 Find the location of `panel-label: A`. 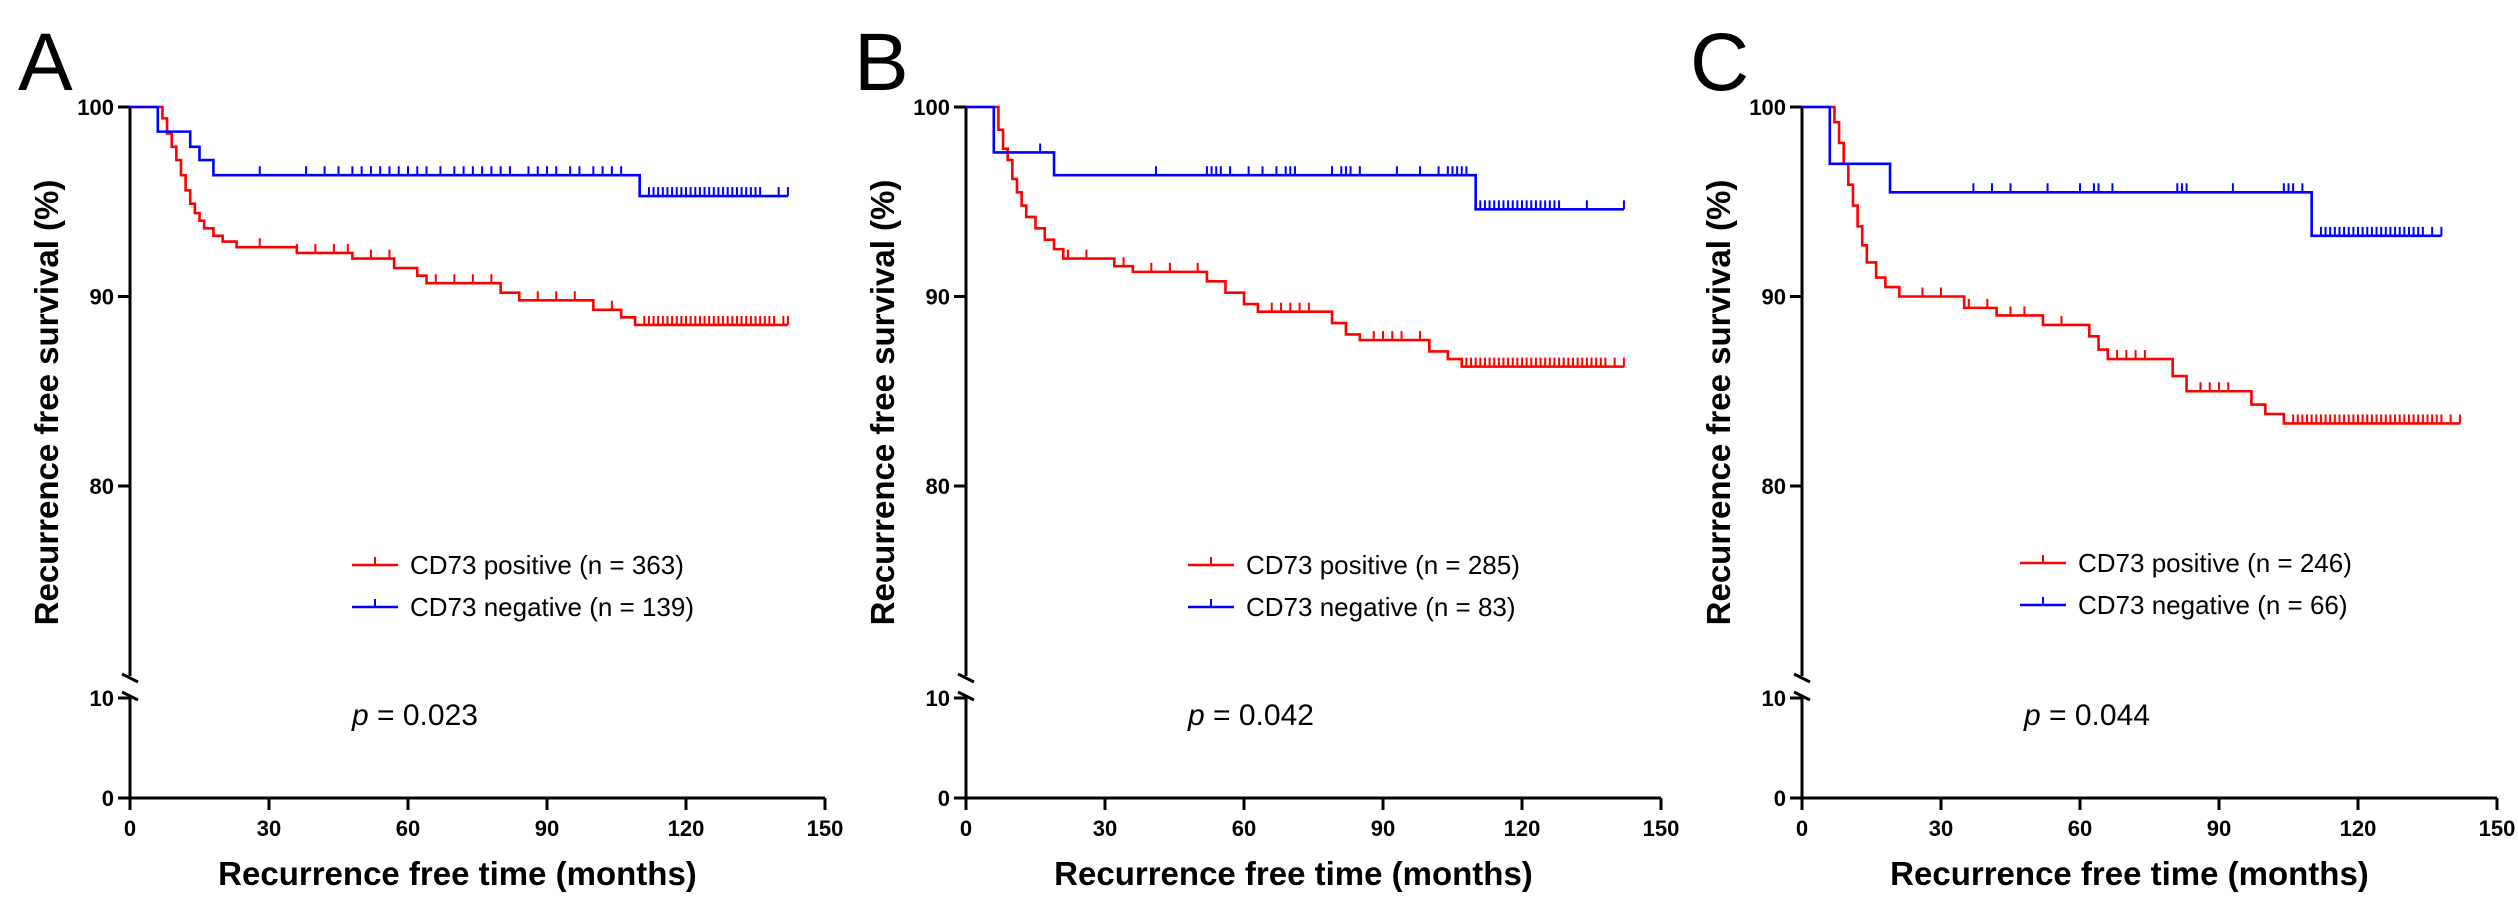

panel-label: A is located at coordinates (45, 62).